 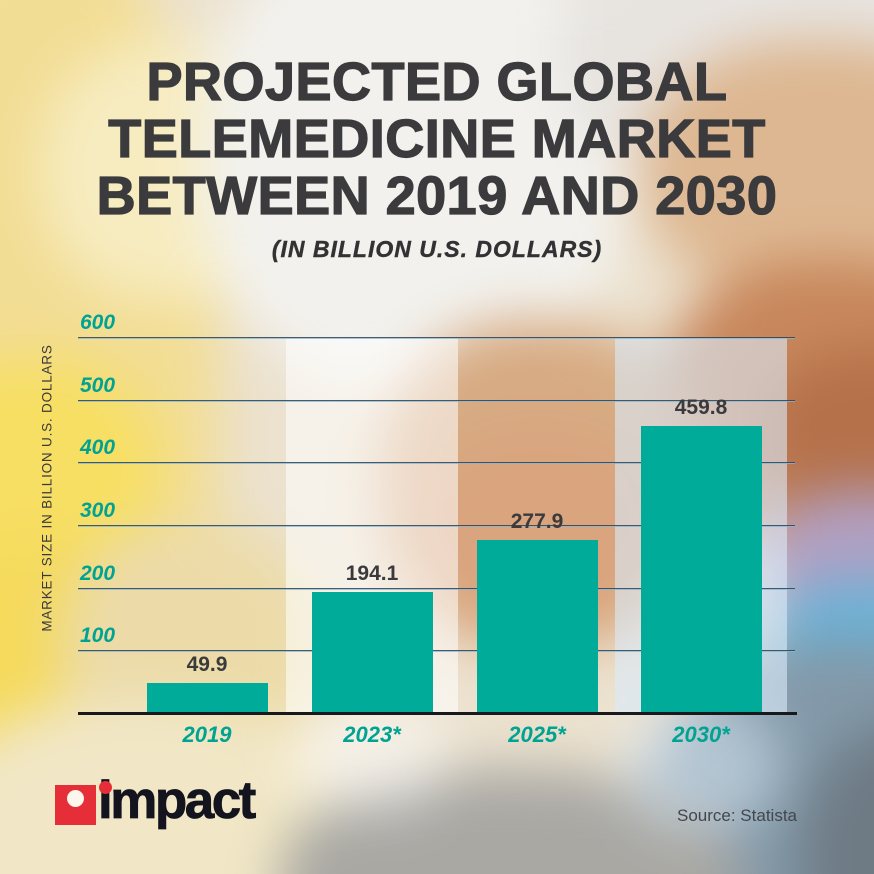 I want to click on bar-value-label: 49.9, so click(x=207, y=664).